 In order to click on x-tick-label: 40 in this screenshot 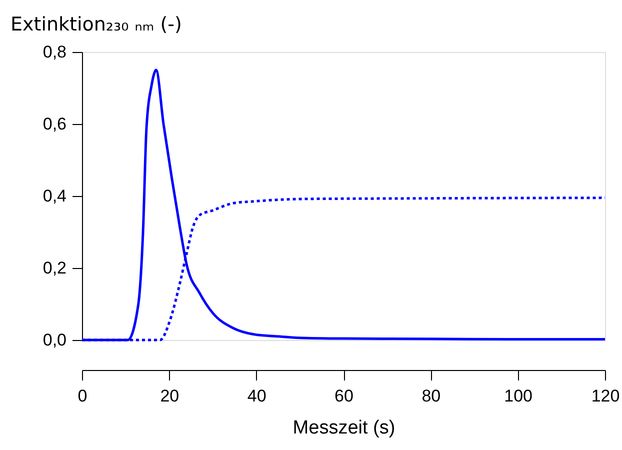, I will do `click(256, 396)`.